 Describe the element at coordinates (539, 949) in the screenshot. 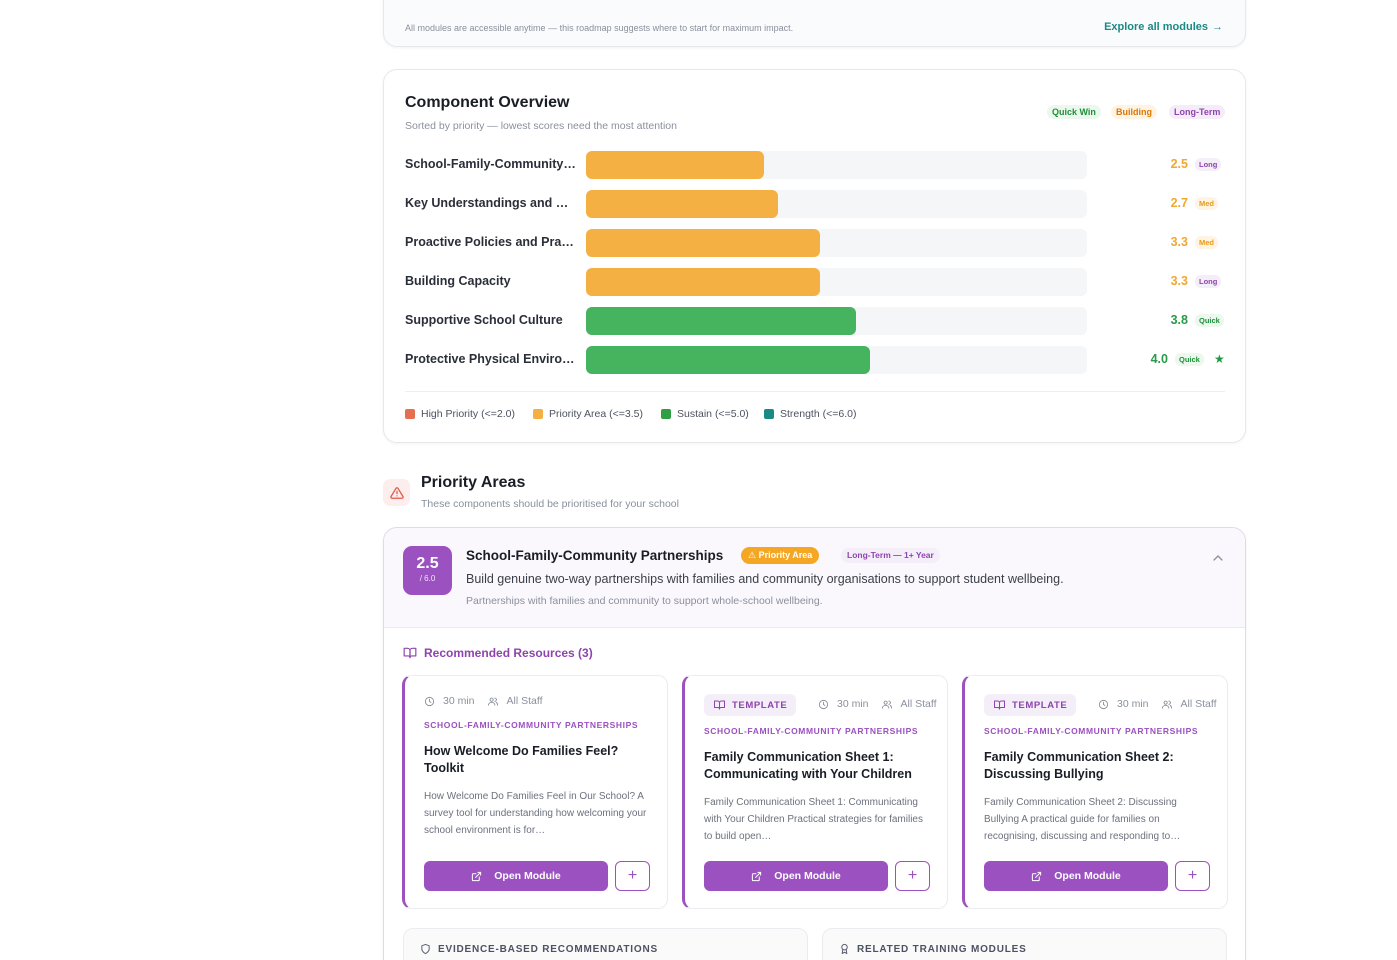

I see `evidence-recommendations-label: EVIDENCE-BASED RECOMMENDATIONS` at that location.